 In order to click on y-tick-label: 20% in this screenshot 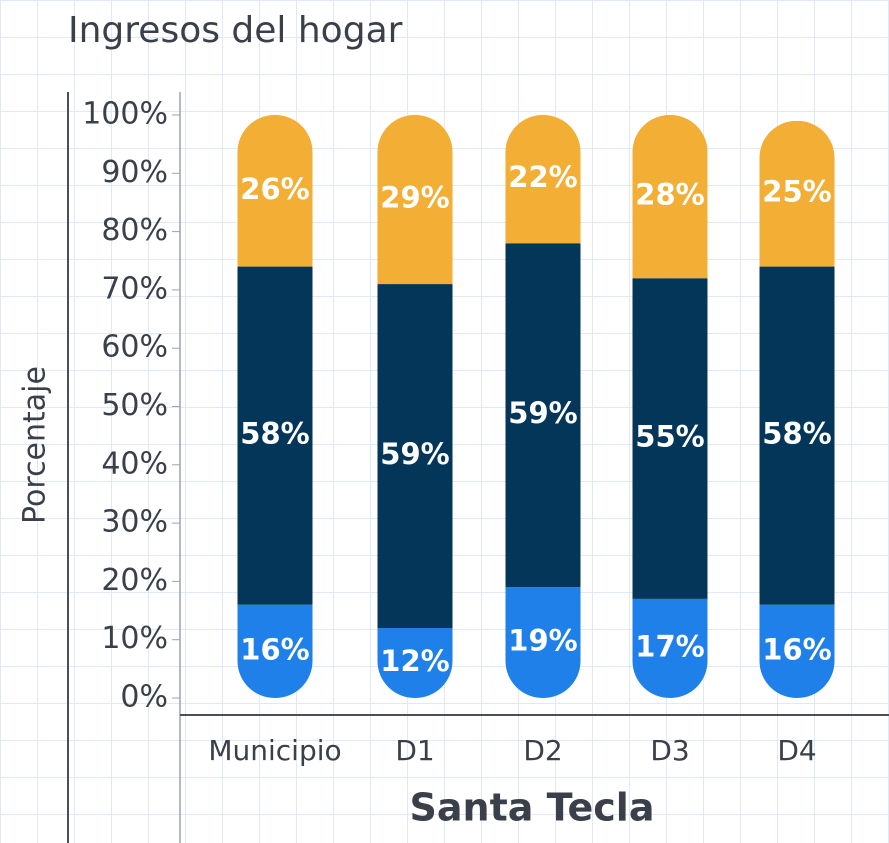, I will do `click(134, 580)`.